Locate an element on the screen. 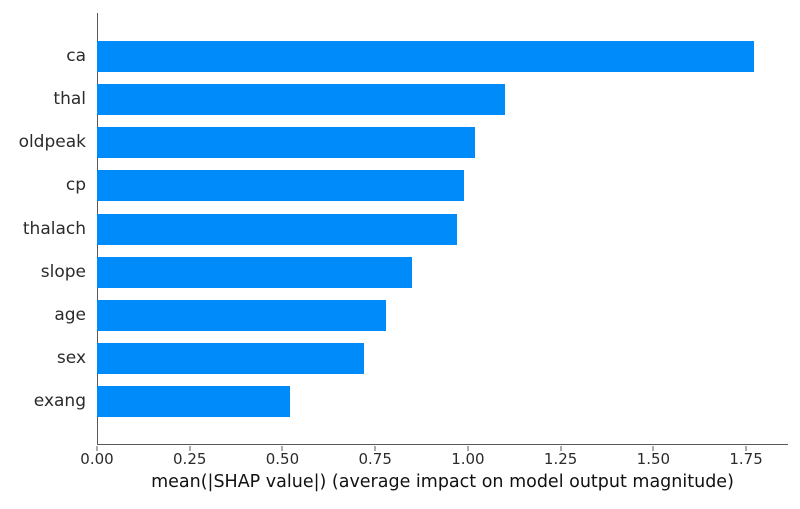 This screenshot has height=509, width=800. shap-bar-ca is located at coordinates (425, 56).